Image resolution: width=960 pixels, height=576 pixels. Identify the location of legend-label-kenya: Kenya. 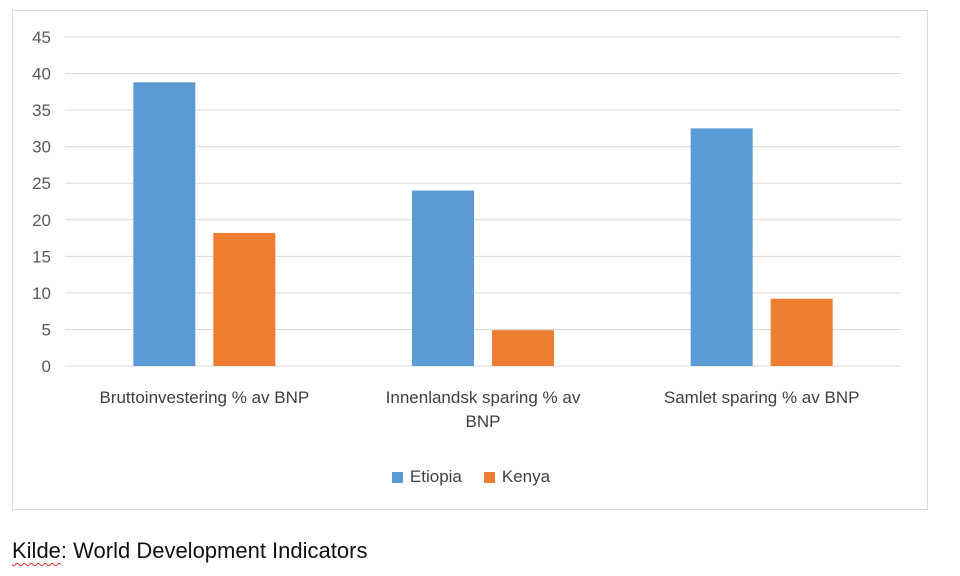
(526, 476).